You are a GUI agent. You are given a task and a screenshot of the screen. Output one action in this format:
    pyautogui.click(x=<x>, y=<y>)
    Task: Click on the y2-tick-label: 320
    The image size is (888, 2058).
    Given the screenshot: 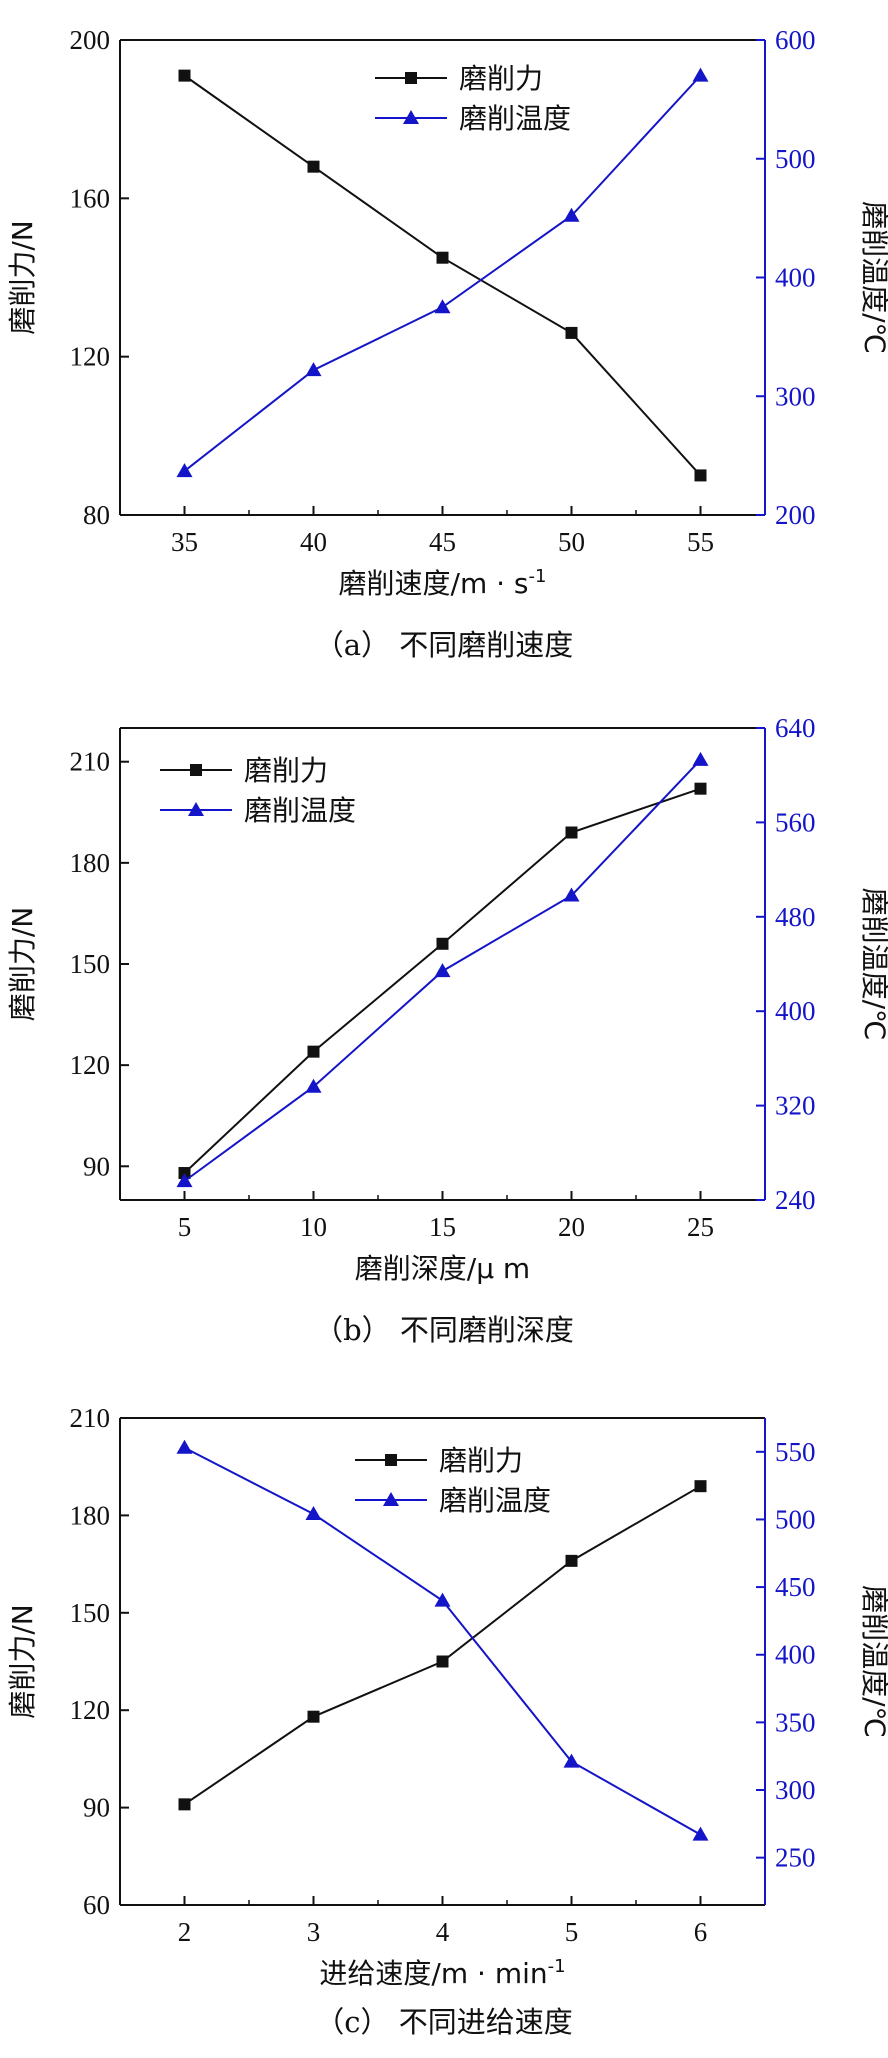 What is the action you would take?
    pyautogui.click(x=795, y=1106)
    